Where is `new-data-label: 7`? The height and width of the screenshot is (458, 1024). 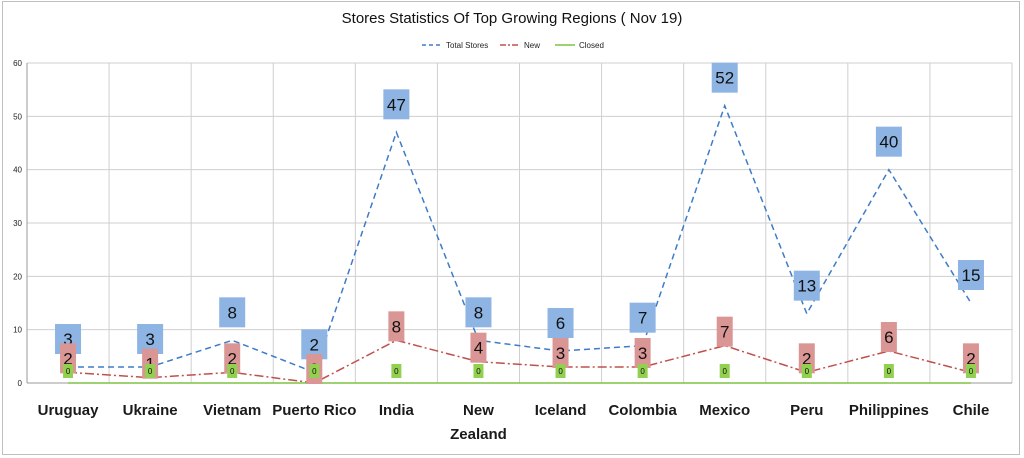
new-data-label: 7 is located at coordinates (724, 332).